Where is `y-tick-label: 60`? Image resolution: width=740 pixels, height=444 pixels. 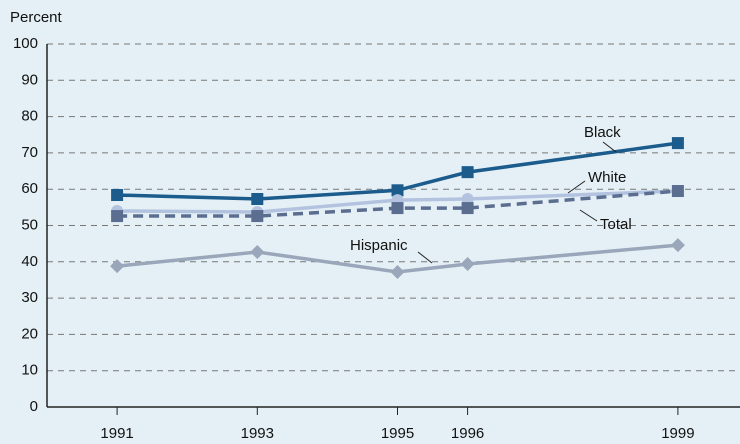
y-tick-label: 60 is located at coordinates (29, 188).